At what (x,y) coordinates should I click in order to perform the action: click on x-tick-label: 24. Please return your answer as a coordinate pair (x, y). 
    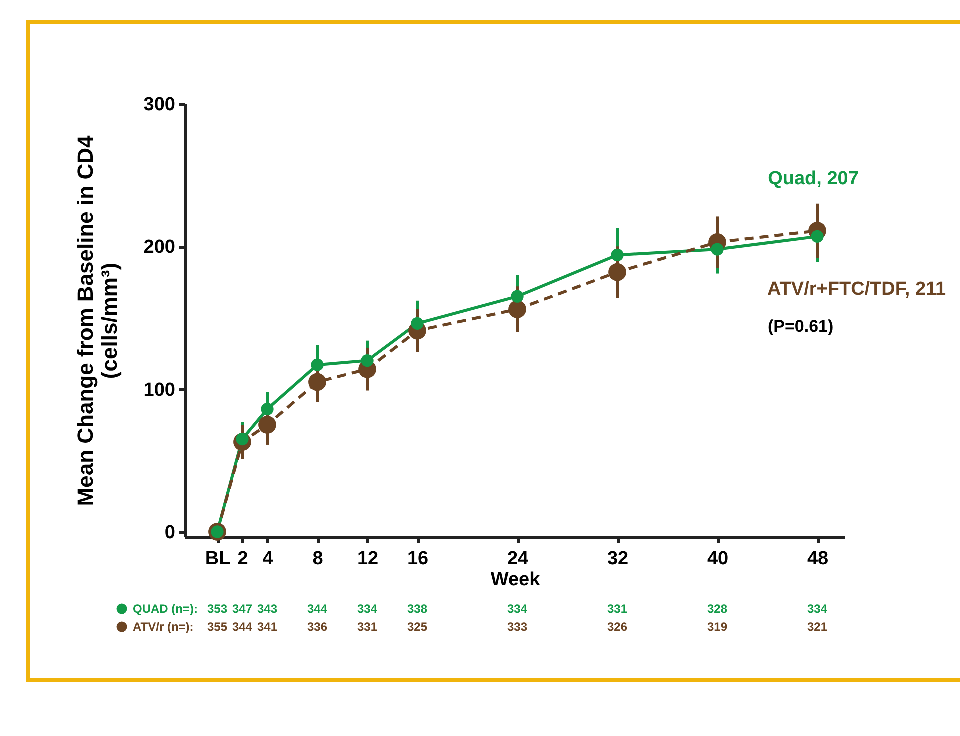
    Looking at the image, I should click on (518, 559).